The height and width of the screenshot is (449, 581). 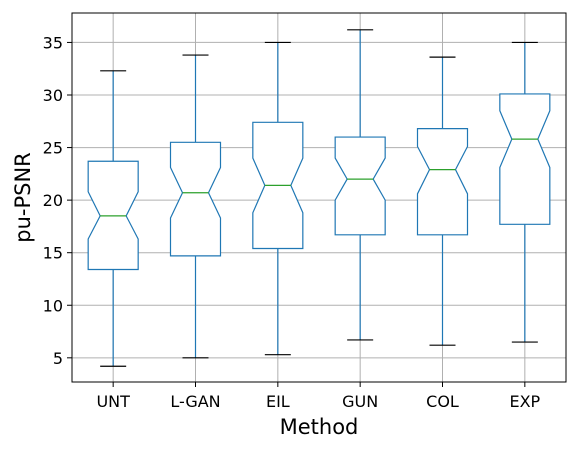 I want to click on x-tick-label: GUN, so click(x=360, y=401).